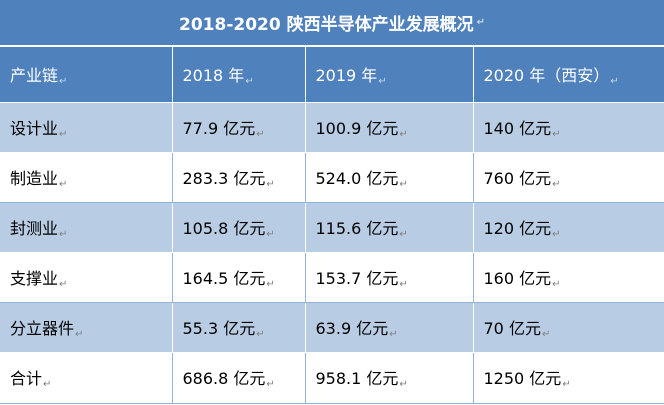  Describe the element at coordinates (568, 327) in the screenshot. I see `table-cell: 70 亿元↵` at that location.